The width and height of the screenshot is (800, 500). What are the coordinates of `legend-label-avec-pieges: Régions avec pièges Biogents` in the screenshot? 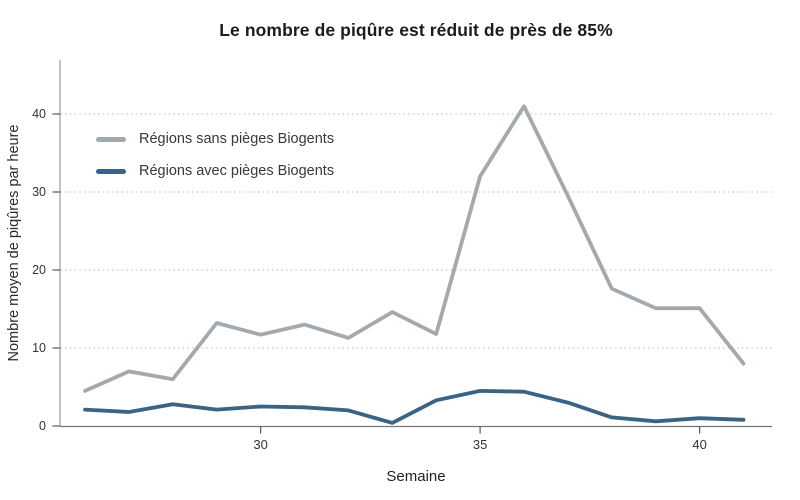 It's located at (237, 171).